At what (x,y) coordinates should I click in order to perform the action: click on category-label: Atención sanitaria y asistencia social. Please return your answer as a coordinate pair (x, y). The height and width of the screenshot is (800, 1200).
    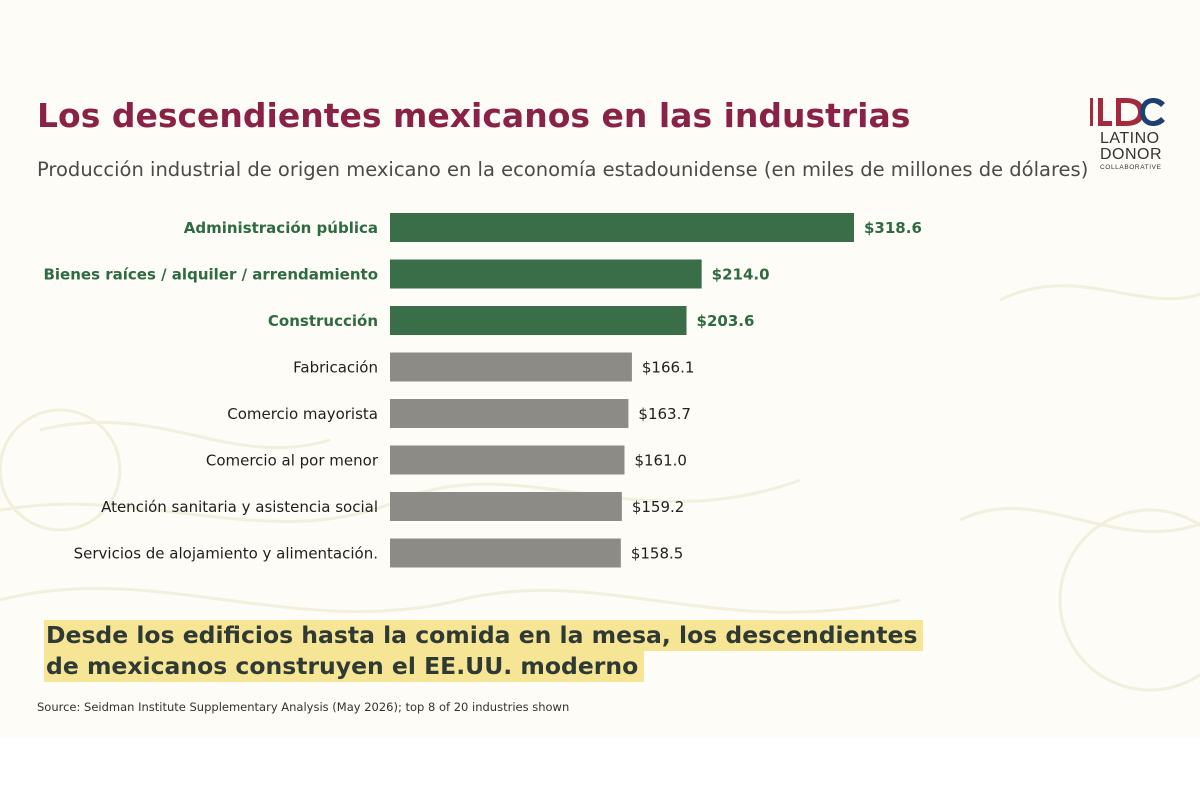
    Looking at the image, I should click on (239, 507).